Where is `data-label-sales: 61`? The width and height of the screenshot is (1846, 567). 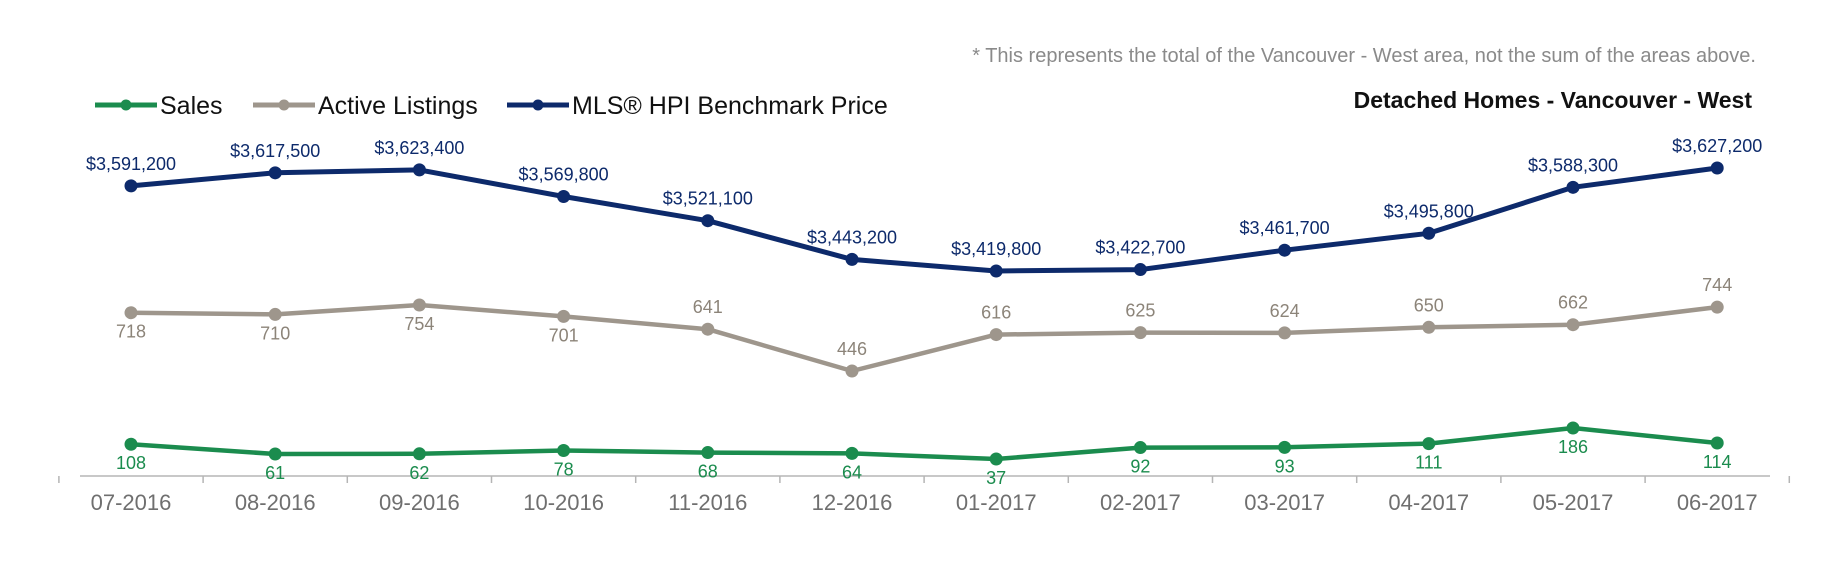
data-label-sales: 61 is located at coordinates (275, 473).